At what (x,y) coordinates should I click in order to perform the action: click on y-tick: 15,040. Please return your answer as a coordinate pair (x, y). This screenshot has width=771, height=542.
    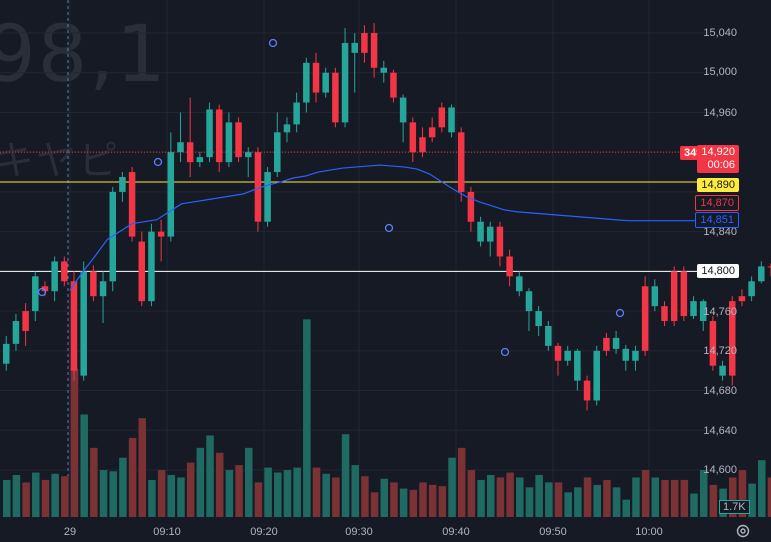
    Looking at the image, I should click on (720, 33).